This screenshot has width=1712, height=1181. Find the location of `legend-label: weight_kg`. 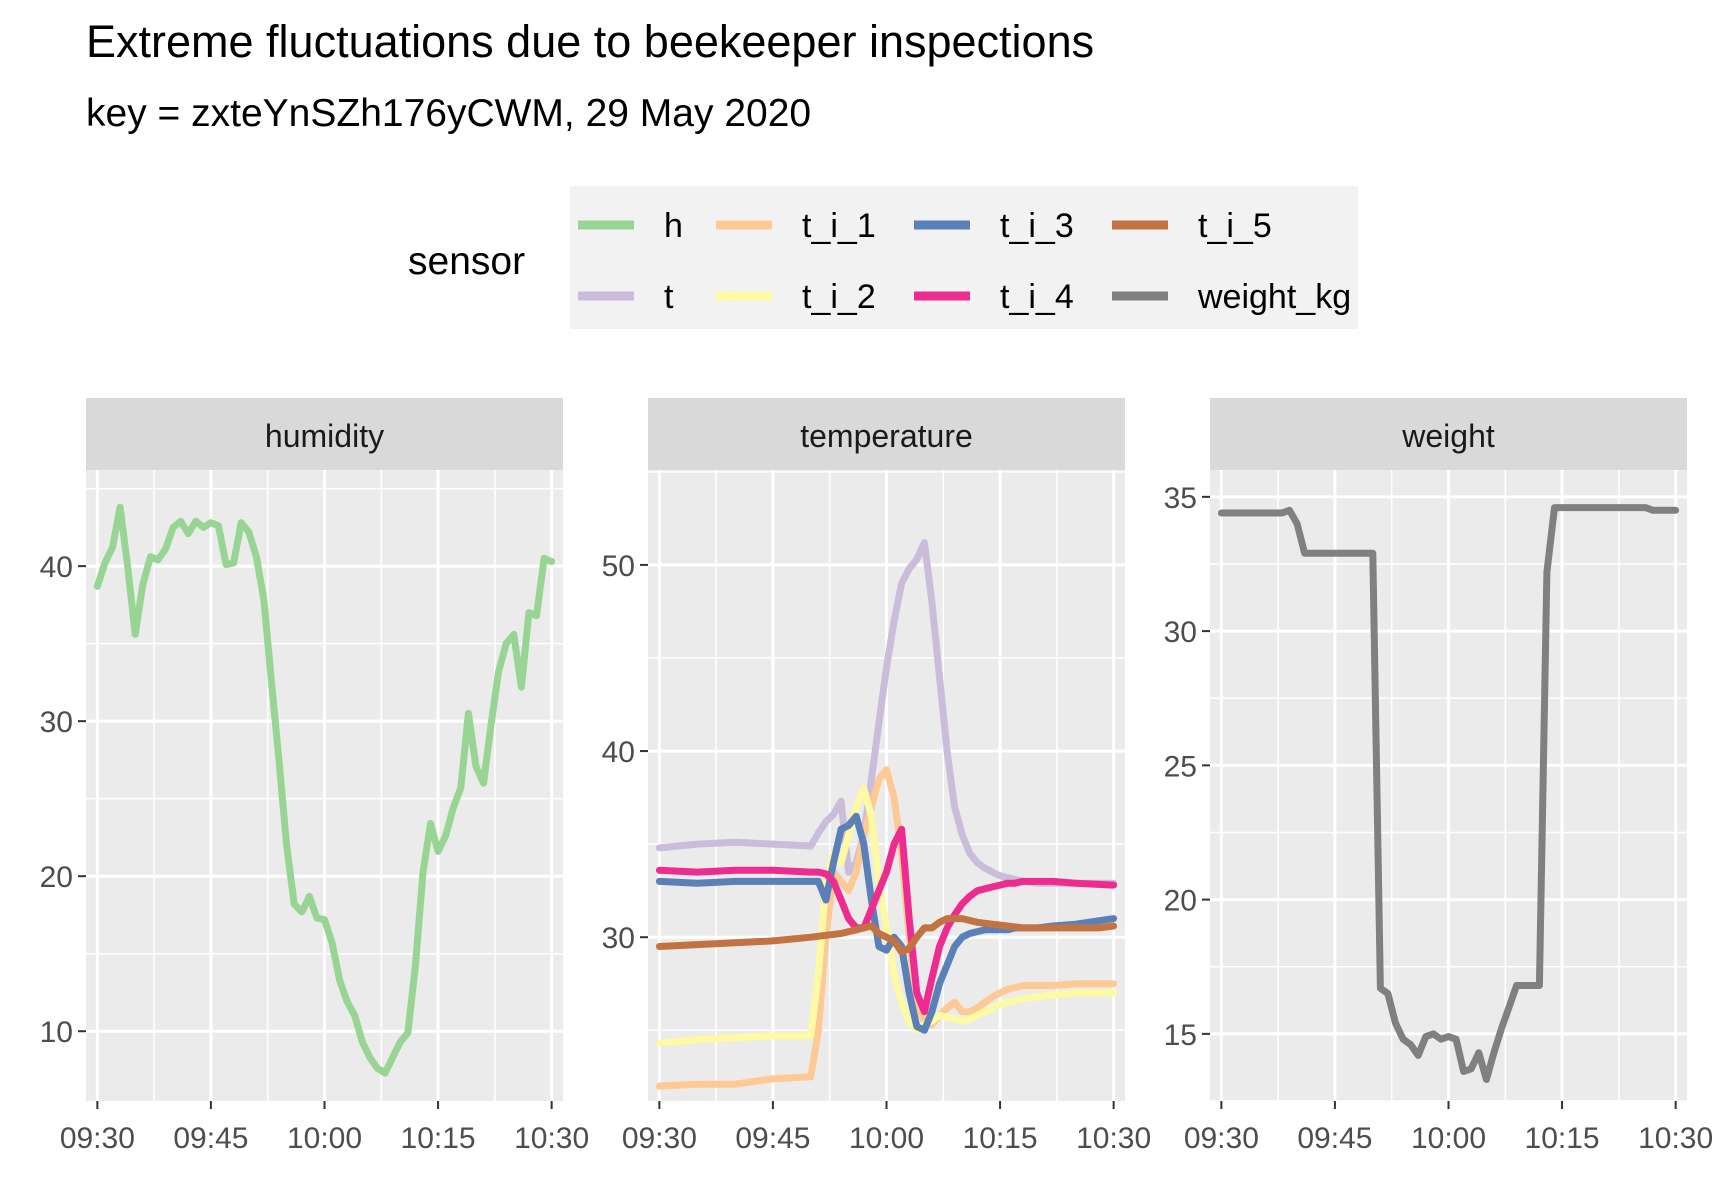

legend-label: weight_kg is located at coordinates (1274, 297).